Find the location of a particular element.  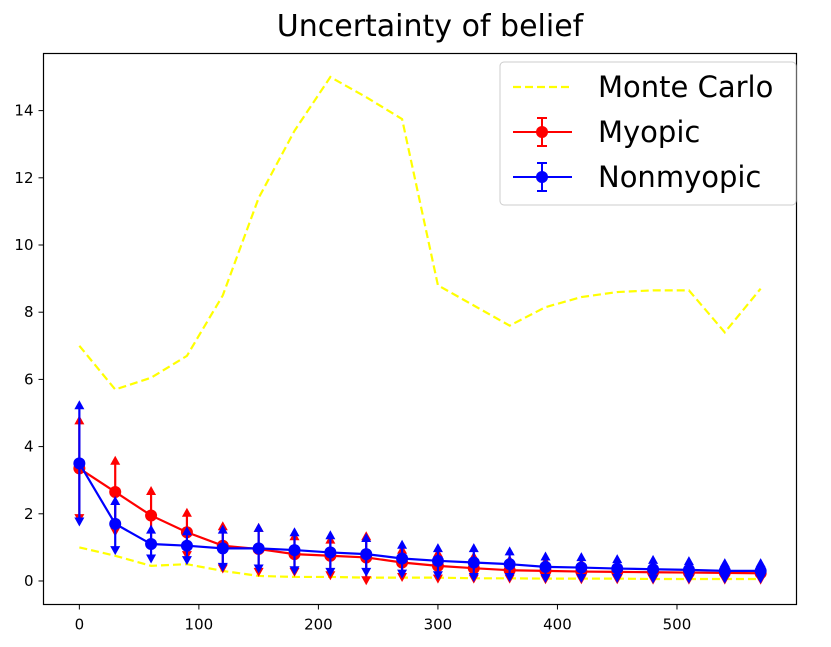

legend-swatch-myopic is located at coordinates (542, 132).